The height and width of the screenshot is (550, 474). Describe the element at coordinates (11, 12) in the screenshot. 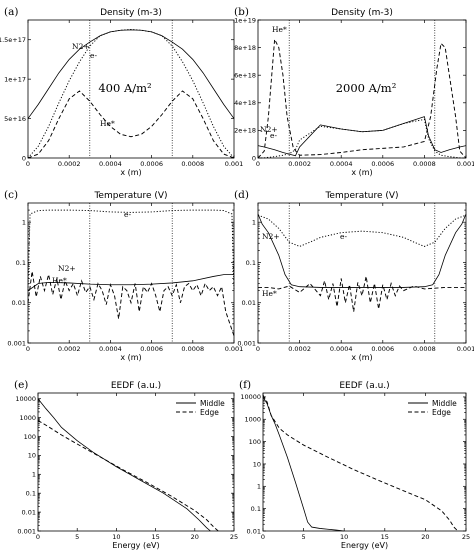

I see `panel-letter: (a)` at that location.